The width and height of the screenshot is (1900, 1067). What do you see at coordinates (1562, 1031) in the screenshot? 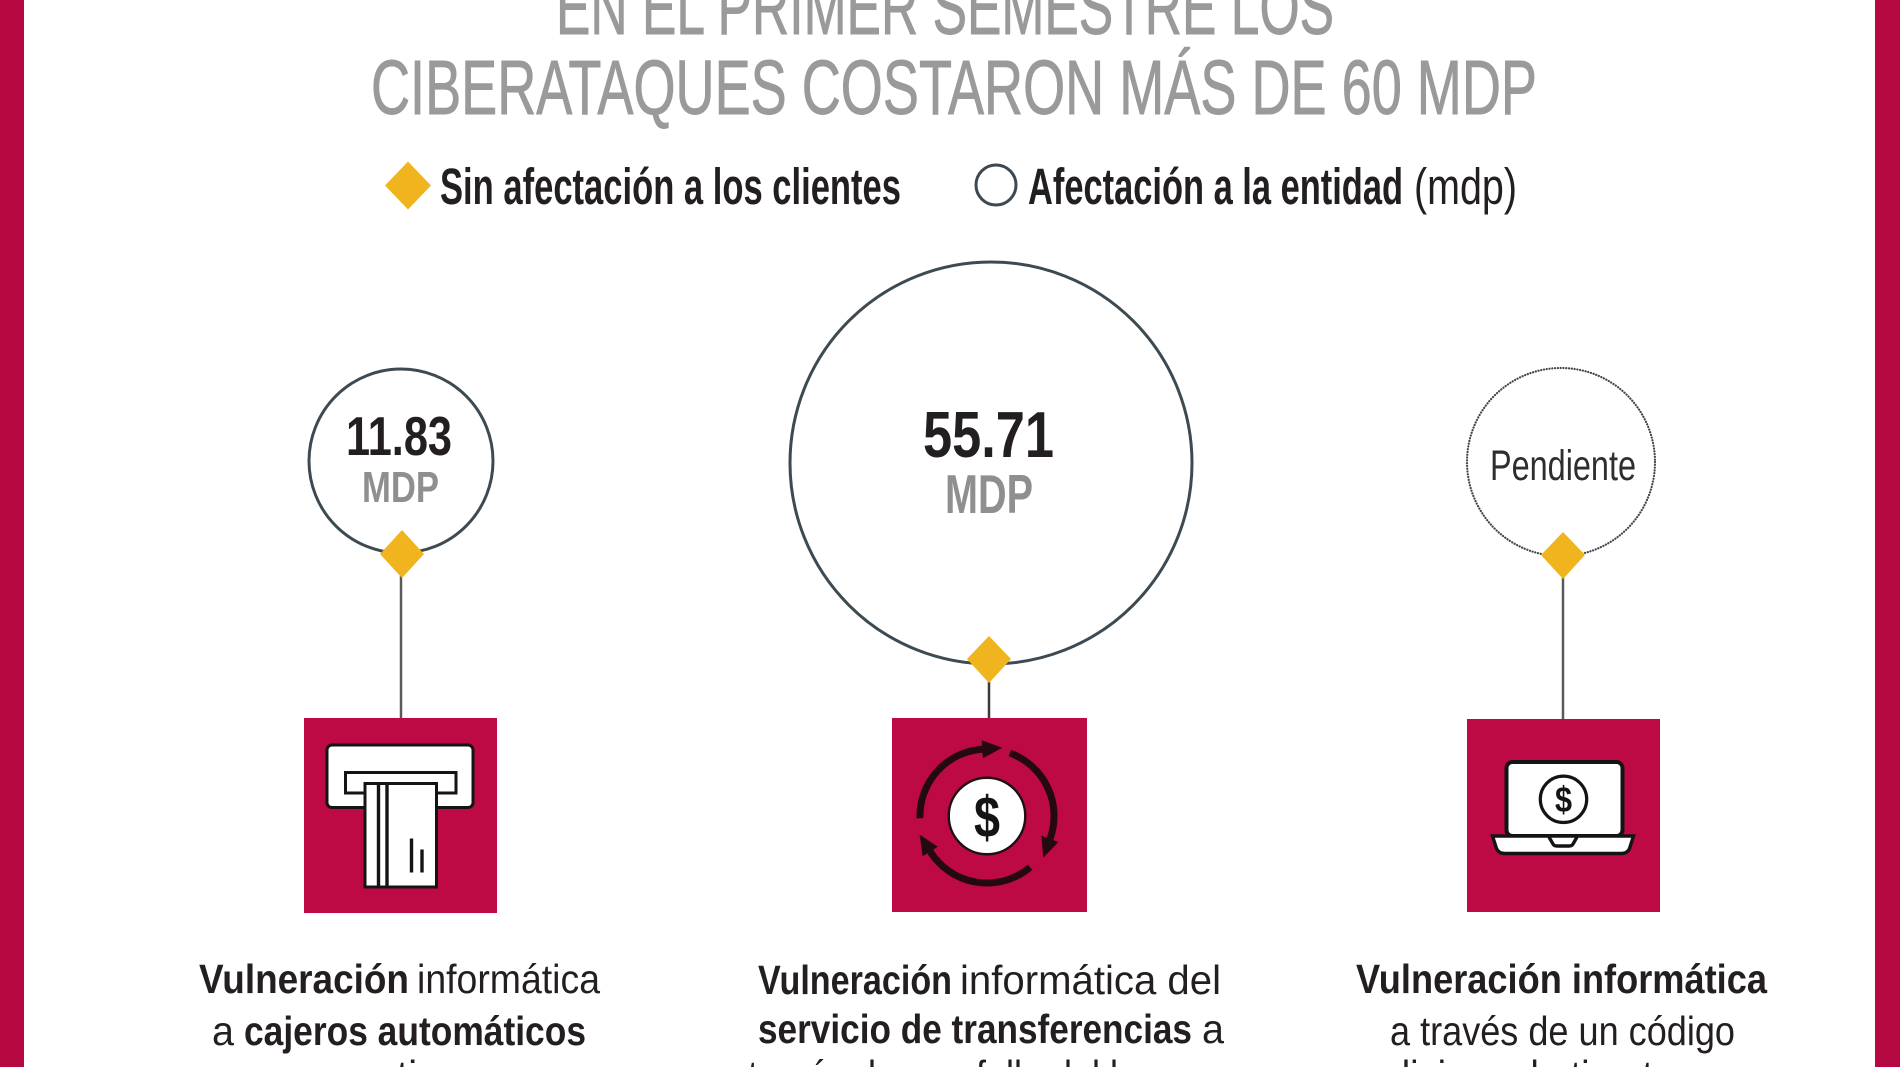
I see `svg-text: a través de un código` at bounding box center [1562, 1031].